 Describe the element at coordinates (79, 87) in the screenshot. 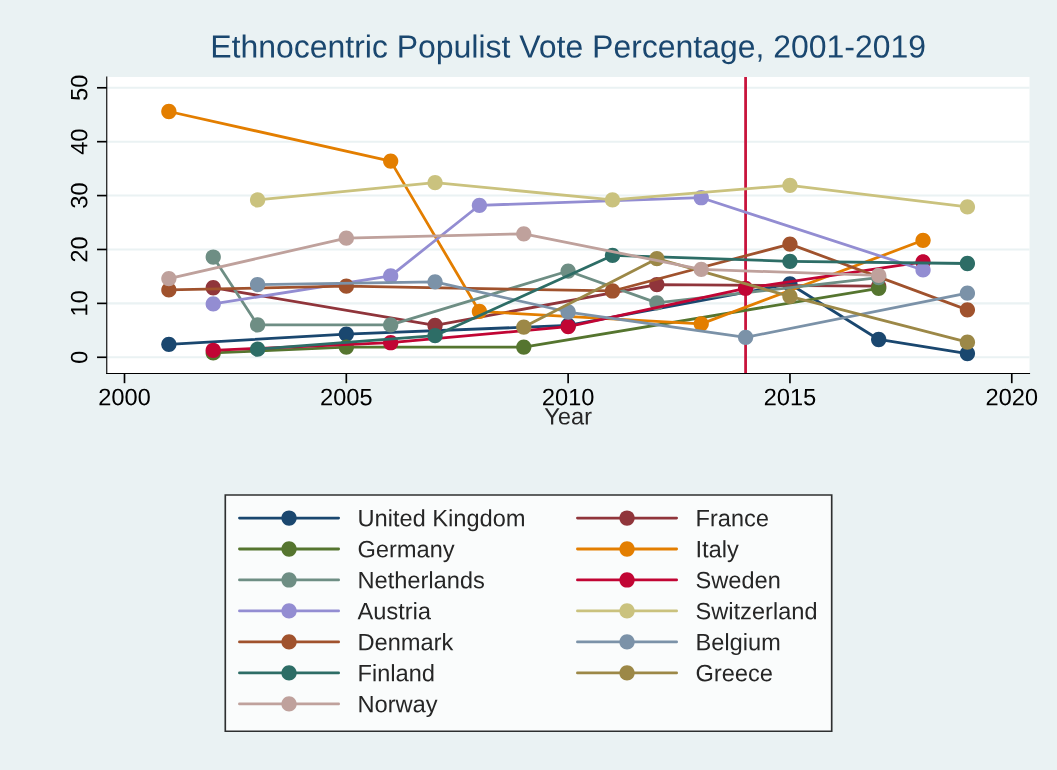

I see `y-tick-label: 50` at that location.